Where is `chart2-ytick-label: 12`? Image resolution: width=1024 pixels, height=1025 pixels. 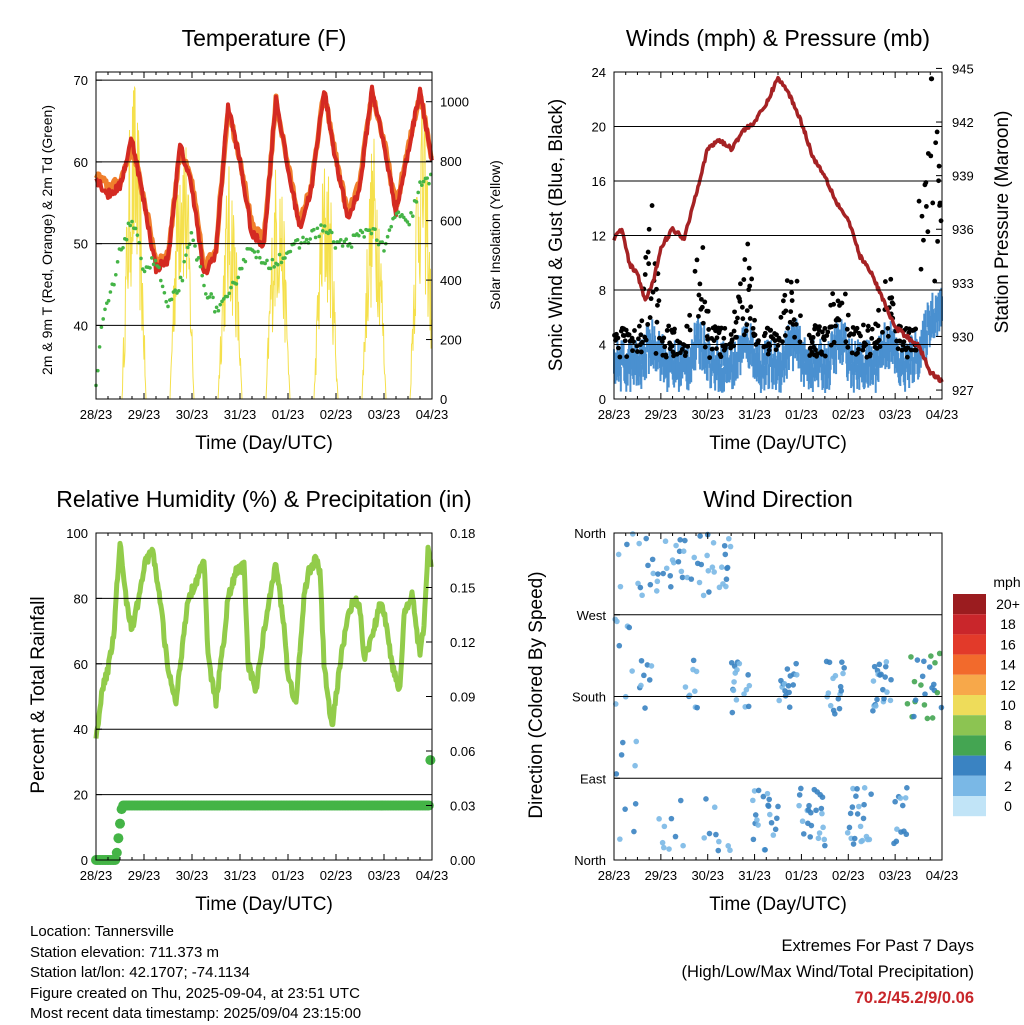
chart2-ytick-label: 12 is located at coordinates (599, 236).